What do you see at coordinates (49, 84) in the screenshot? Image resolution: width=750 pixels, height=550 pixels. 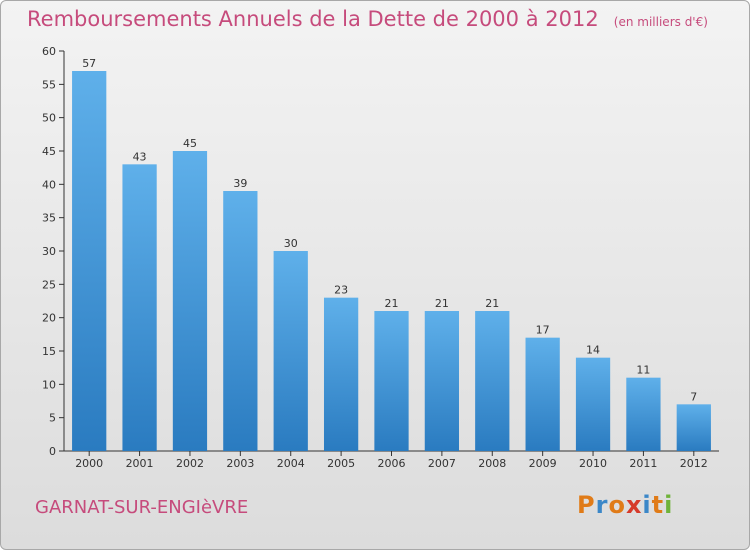 I see `y-tick-label: 55` at bounding box center [49, 84].